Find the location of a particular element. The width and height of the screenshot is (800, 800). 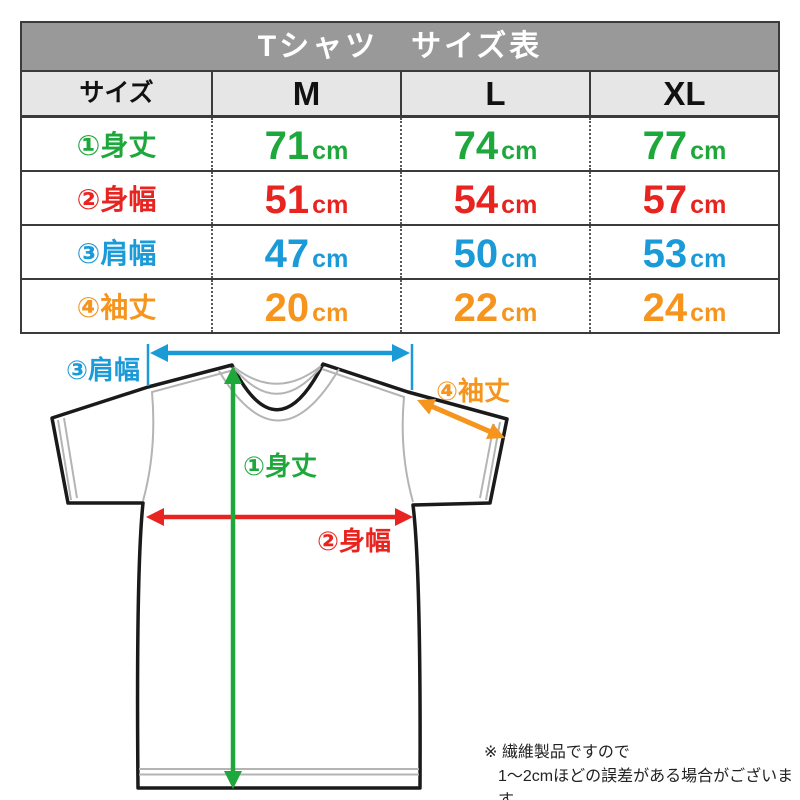

shoulder-width-arrow is located at coordinates (280, 367).